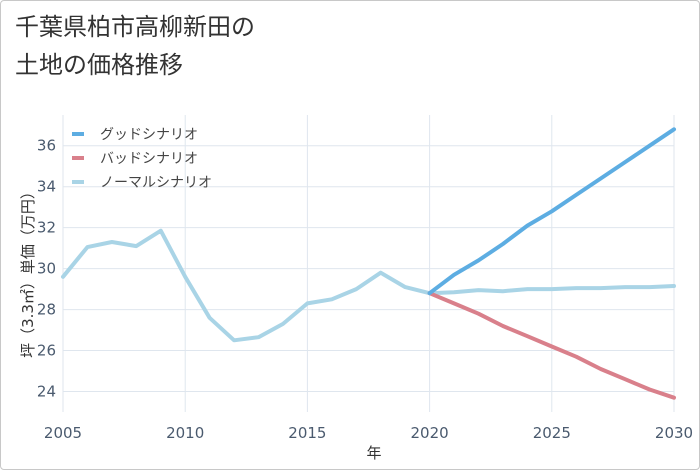 This screenshot has height=470, width=700. Describe the element at coordinates (430, 433) in the screenshot. I see `x-tick-label: 2020` at that location.